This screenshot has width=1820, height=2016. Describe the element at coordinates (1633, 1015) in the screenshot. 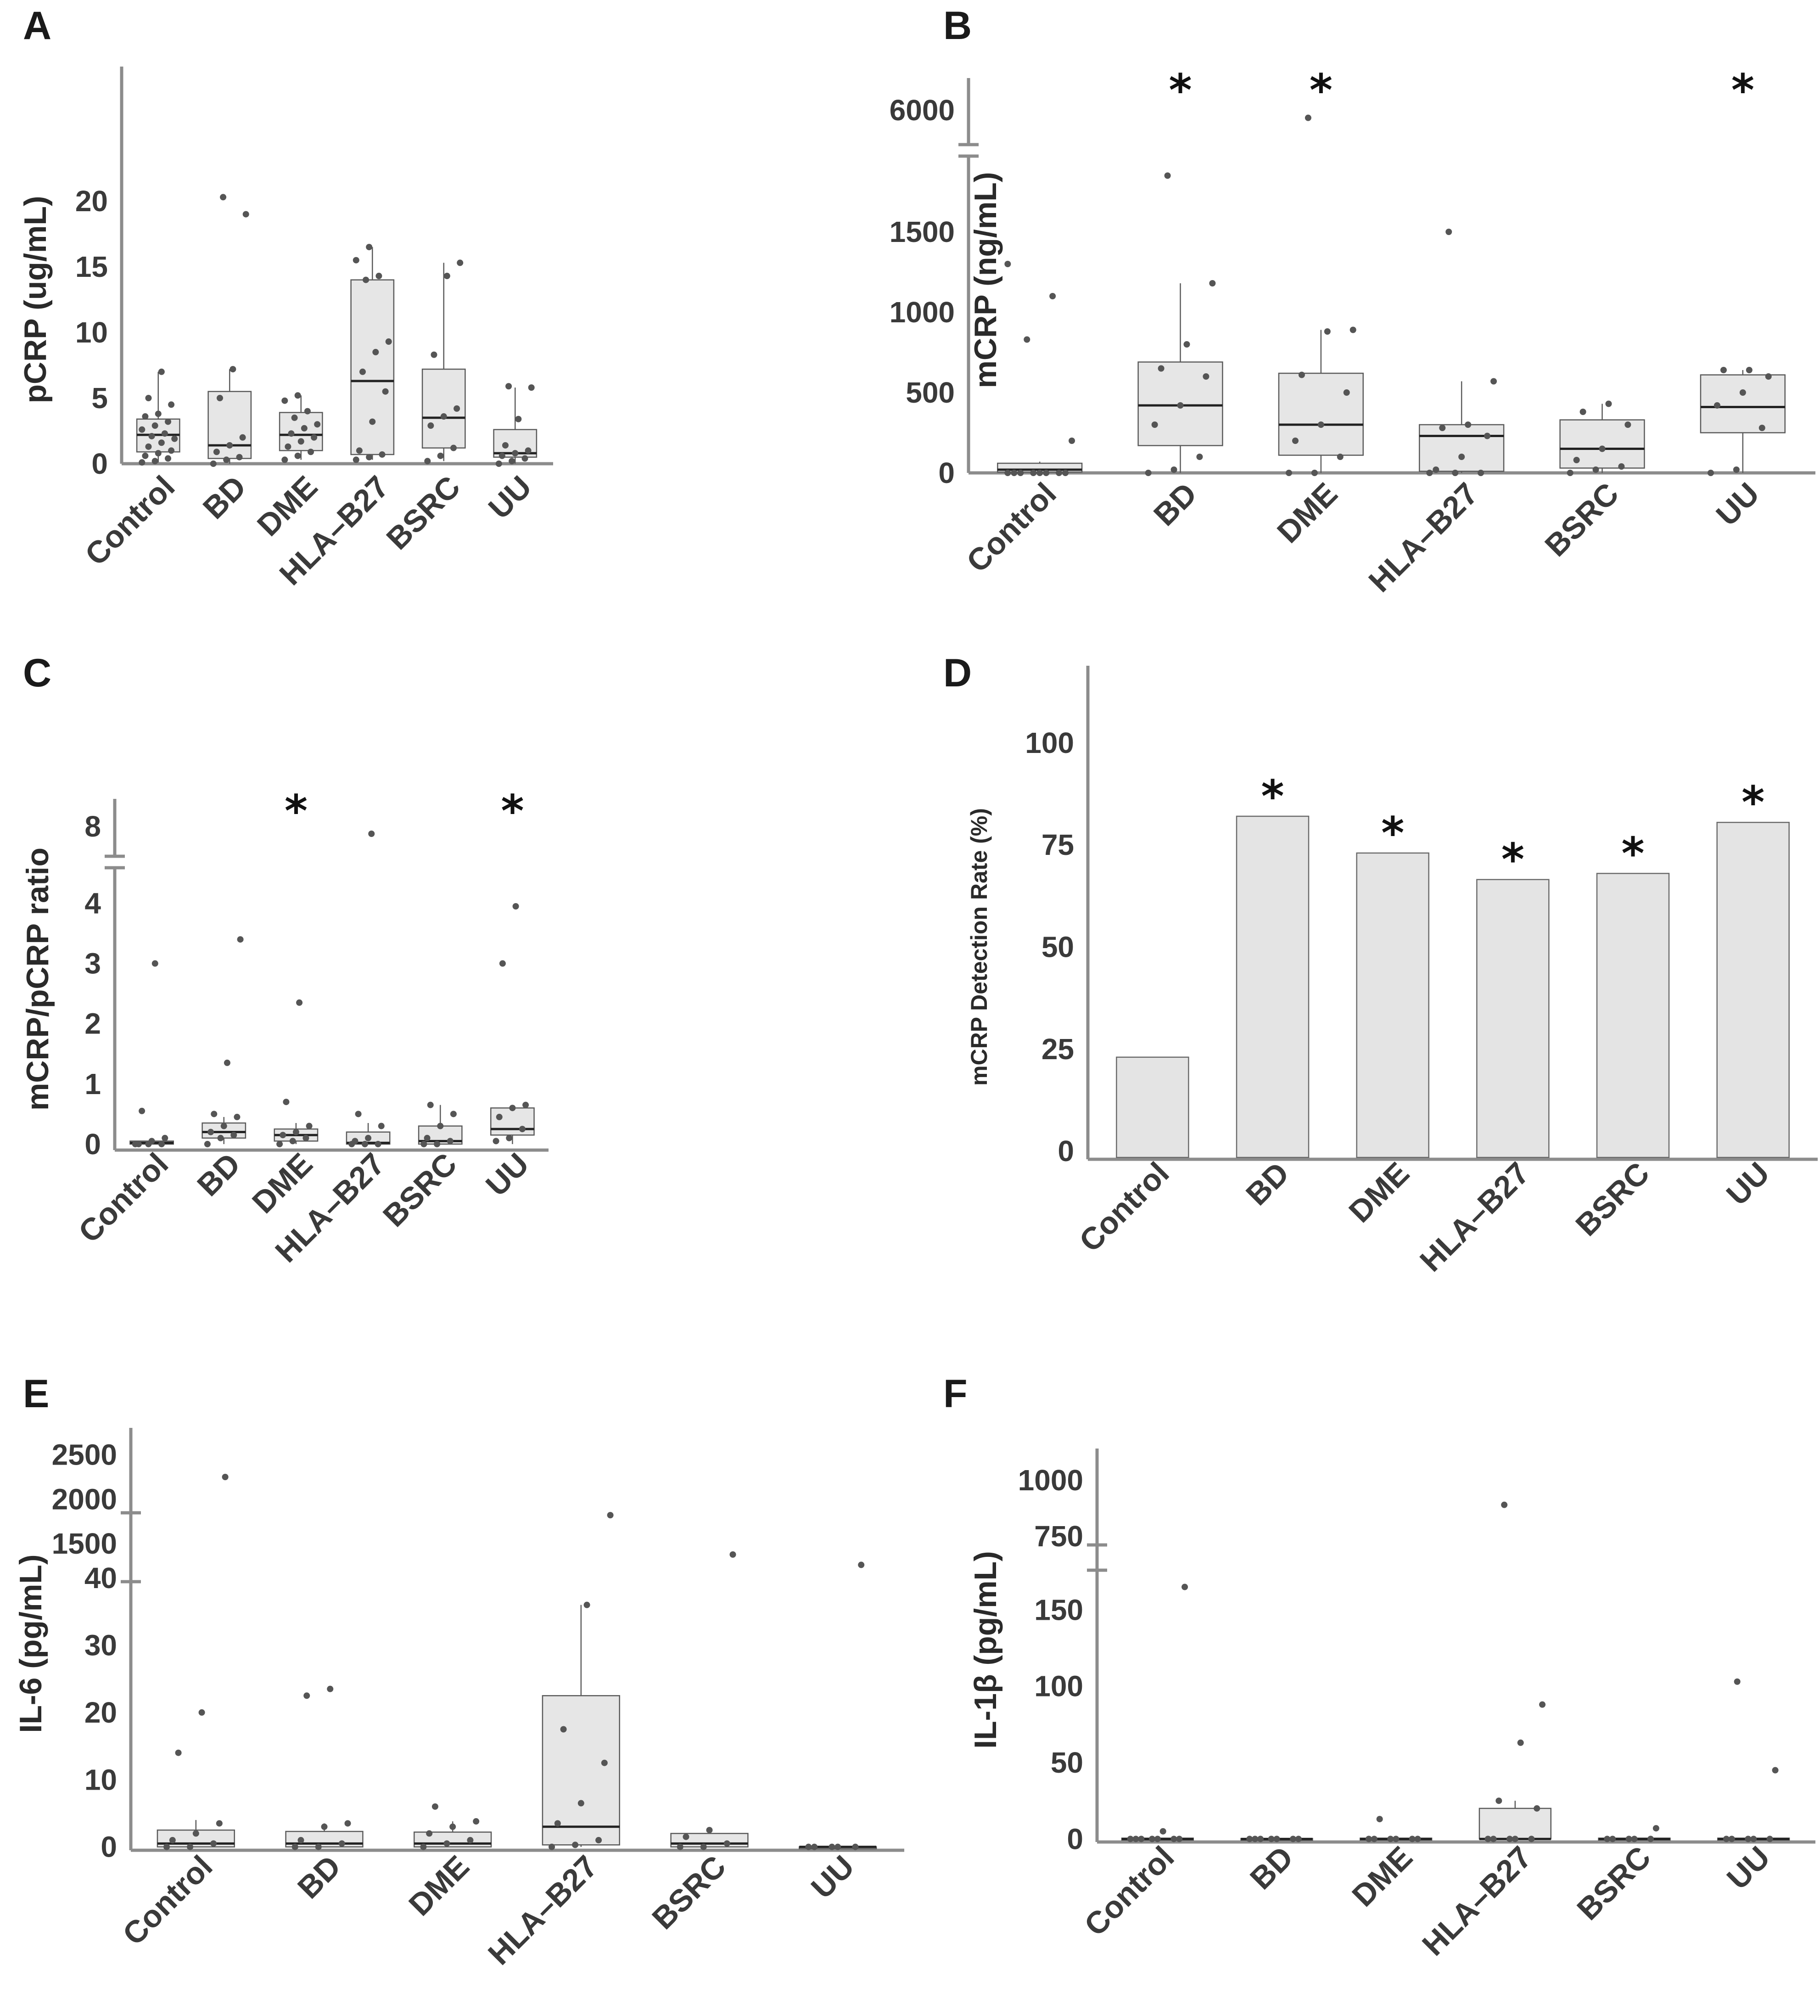

I see `bar-bsrc` at that location.